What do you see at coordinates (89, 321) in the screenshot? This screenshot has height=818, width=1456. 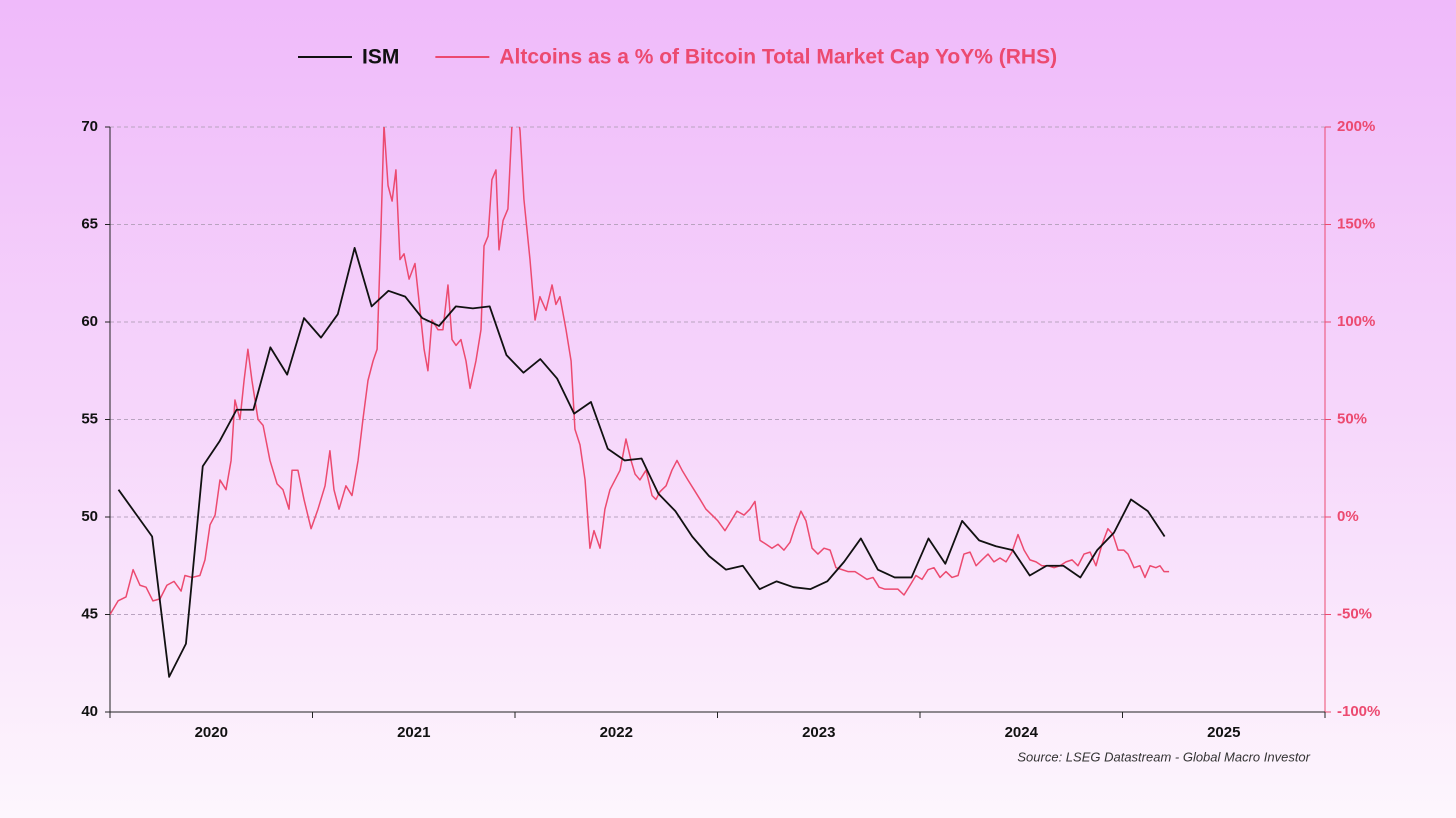 I see `y-tick-label: 60` at bounding box center [89, 321].